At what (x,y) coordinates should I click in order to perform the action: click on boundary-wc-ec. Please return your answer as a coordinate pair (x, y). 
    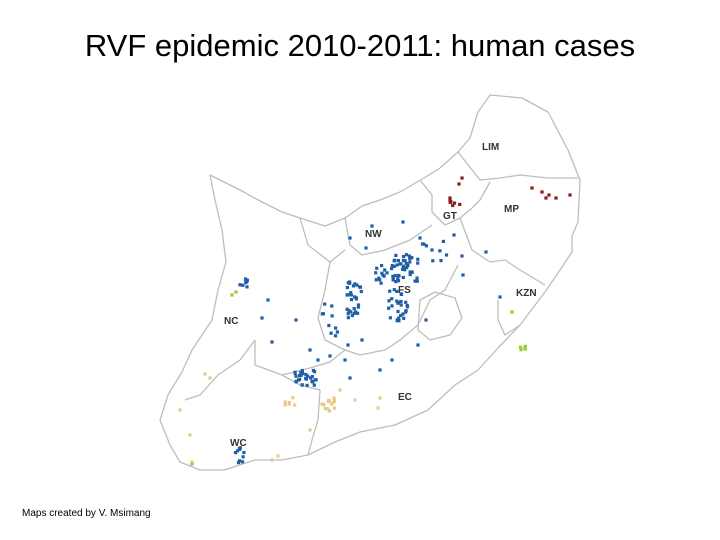
    Looking at the image, I should click on (301, 415).